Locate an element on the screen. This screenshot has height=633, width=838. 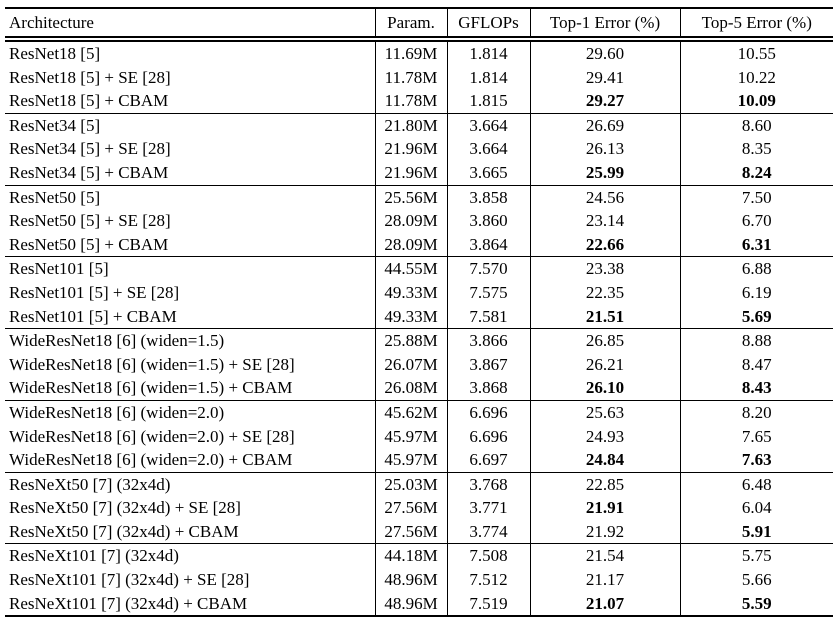
cell-top5-error: 7.65 is located at coordinates (756, 436).